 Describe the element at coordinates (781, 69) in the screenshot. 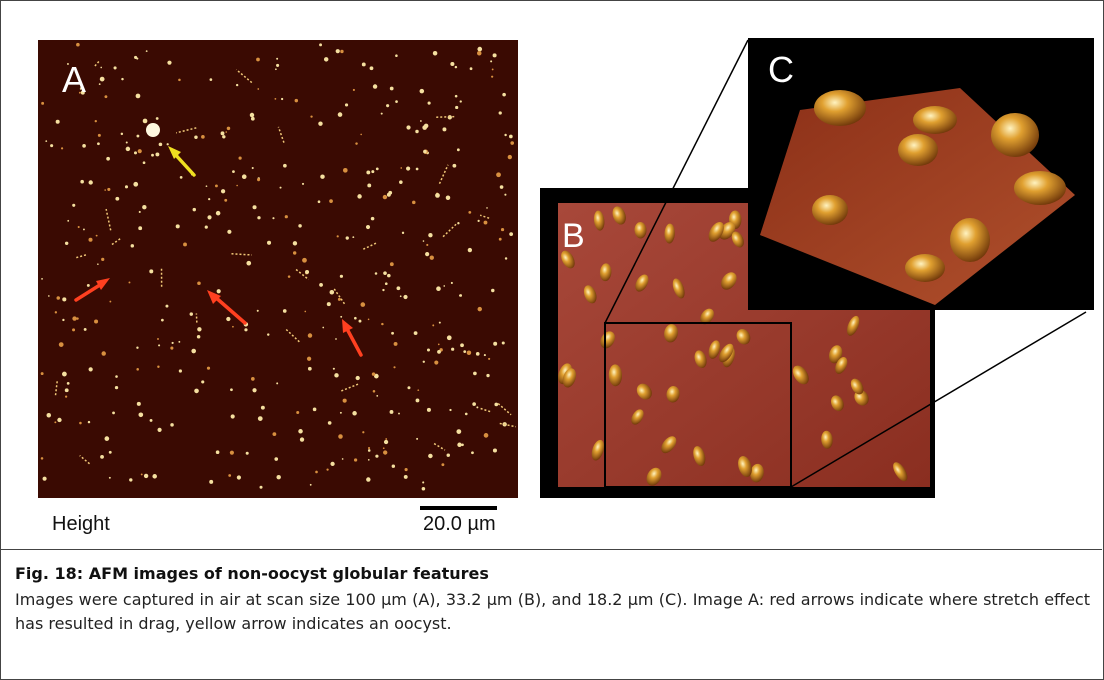

I see `panel-label: C` at that location.